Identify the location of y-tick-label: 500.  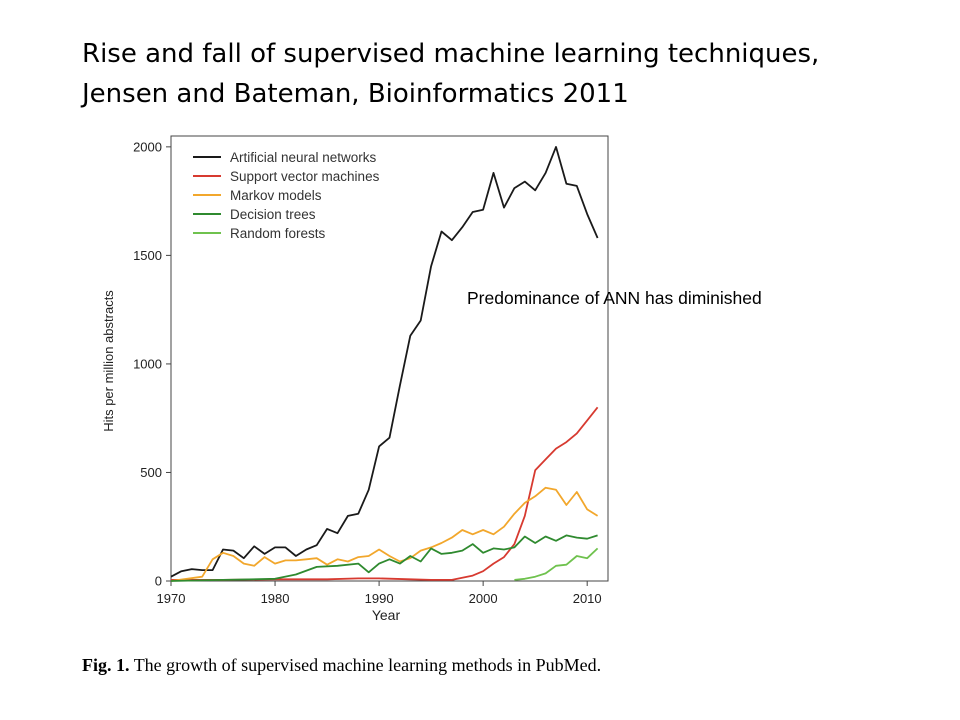
(151, 472).